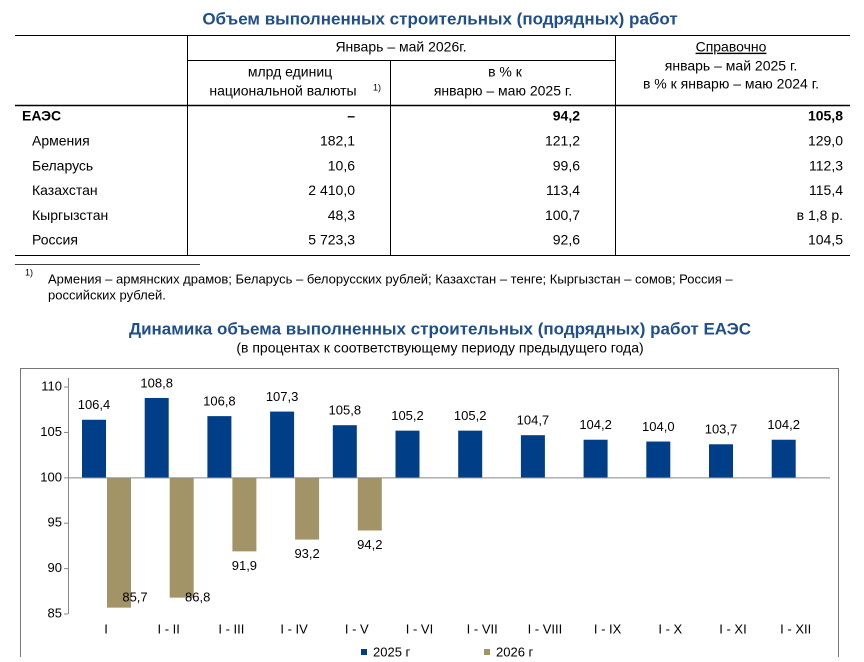 This screenshot has height=662, width=864. What do you see at coordinates (294, 628) in the screenshot?
I see `x-tick-label: I - IV` at bounding box center [294, 628].